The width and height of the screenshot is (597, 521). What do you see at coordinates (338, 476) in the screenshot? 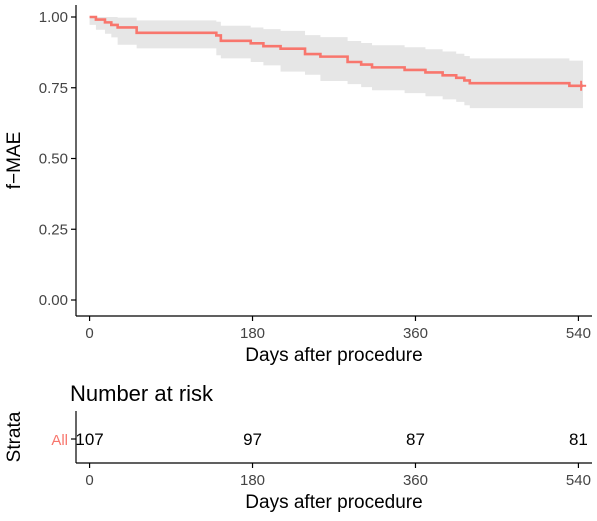
I see `risk-table-x-ticks: 0 180 360 540` at bounding box center [338, 476].